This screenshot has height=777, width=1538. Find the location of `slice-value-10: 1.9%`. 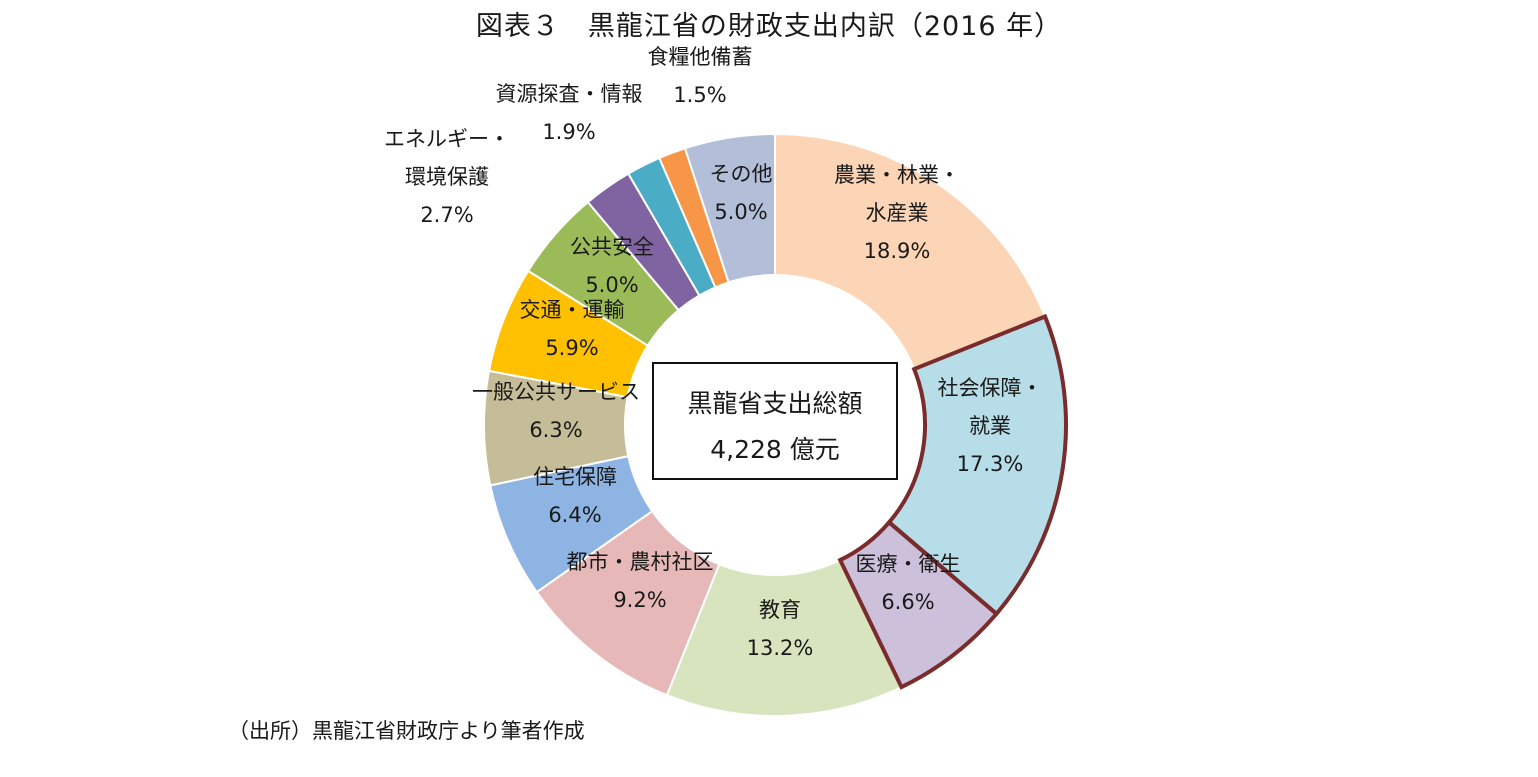

slice-value-10: 1.9% is located at coordinates (568, 132).